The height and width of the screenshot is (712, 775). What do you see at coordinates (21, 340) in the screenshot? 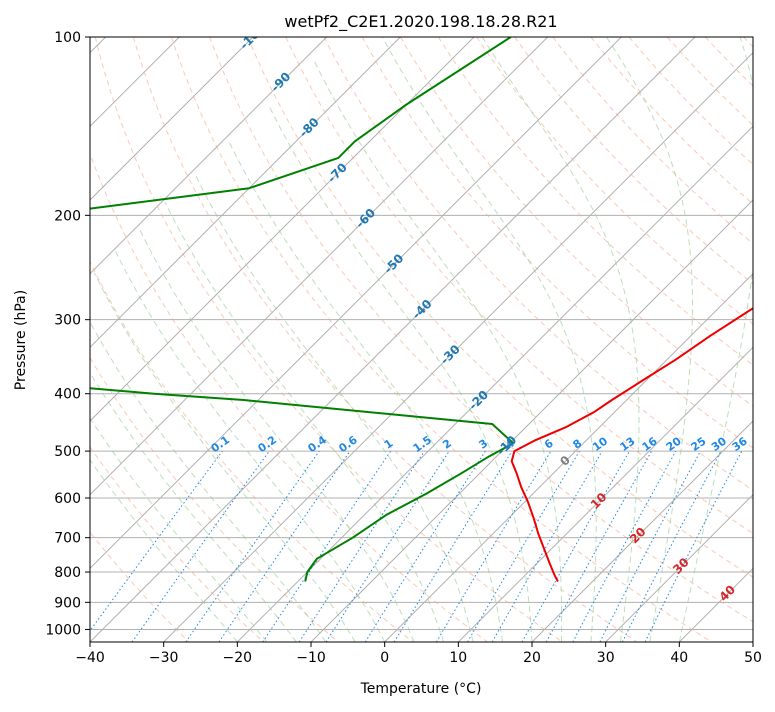
I see `y-axis-label: Pressure (hPa)` at bounding box center [21, 340].